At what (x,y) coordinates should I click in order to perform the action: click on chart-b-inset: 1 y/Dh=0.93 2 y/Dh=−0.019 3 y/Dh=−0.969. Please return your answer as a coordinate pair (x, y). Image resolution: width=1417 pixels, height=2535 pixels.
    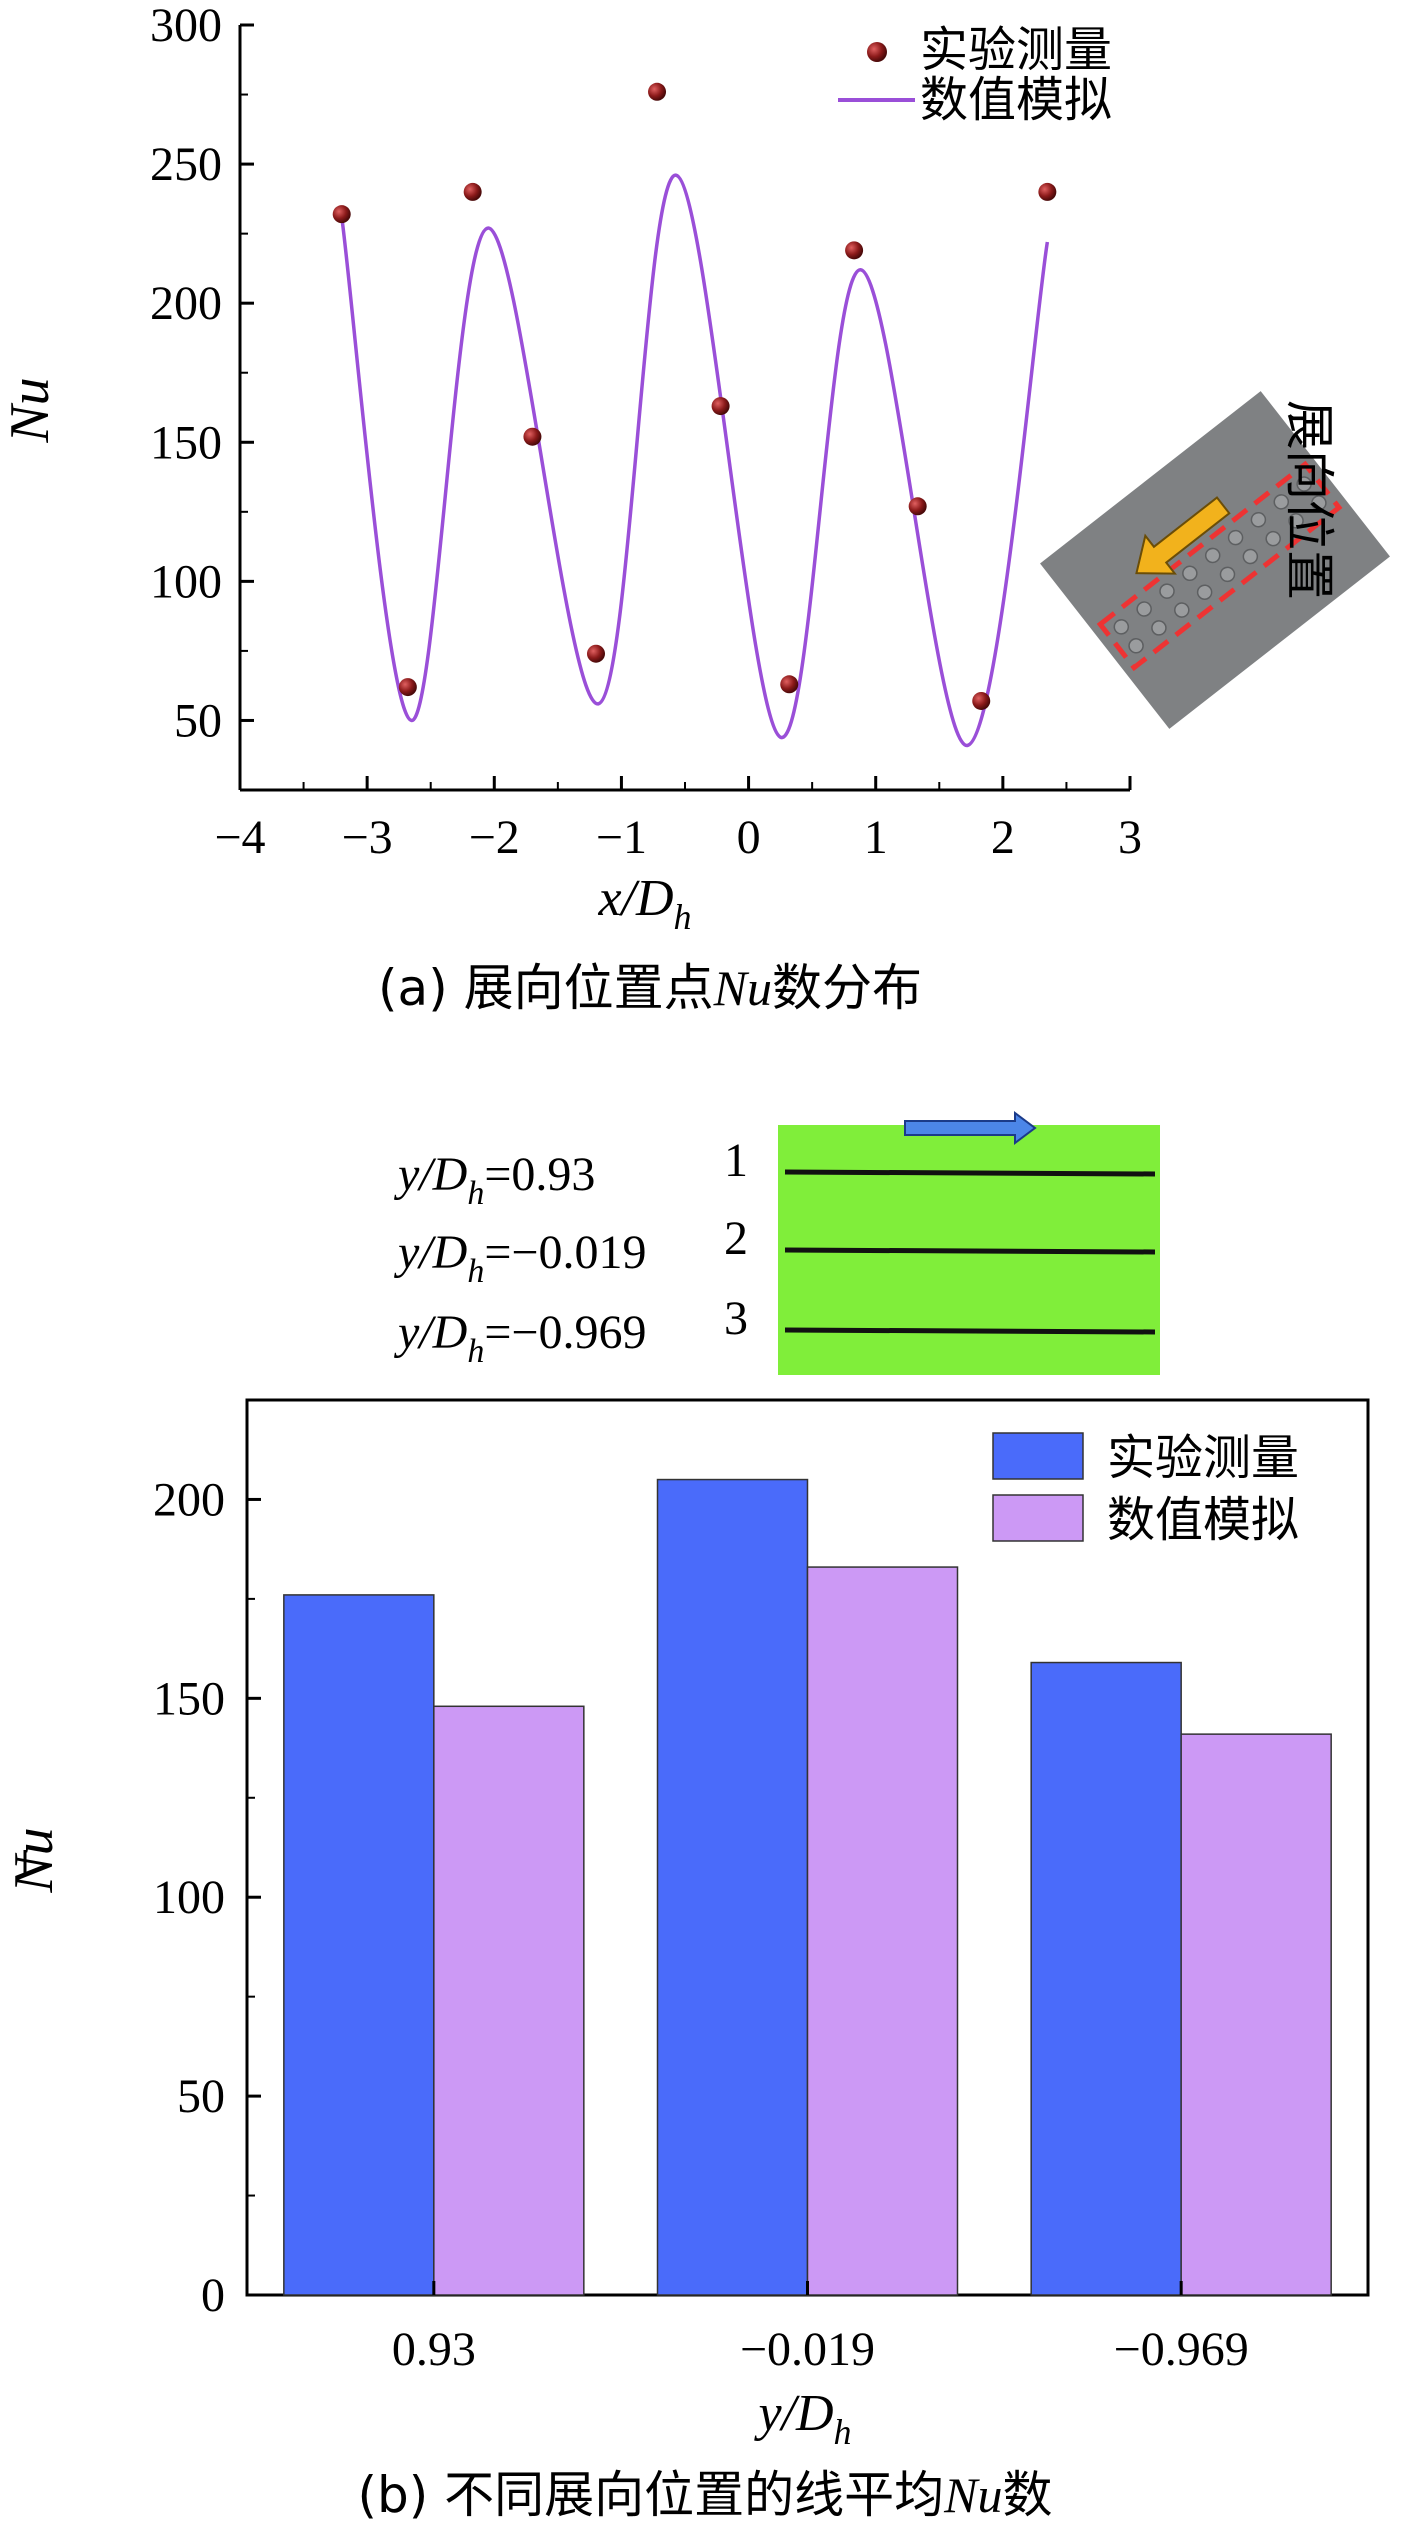
    Looking at the image, I should click on (776, 1243).